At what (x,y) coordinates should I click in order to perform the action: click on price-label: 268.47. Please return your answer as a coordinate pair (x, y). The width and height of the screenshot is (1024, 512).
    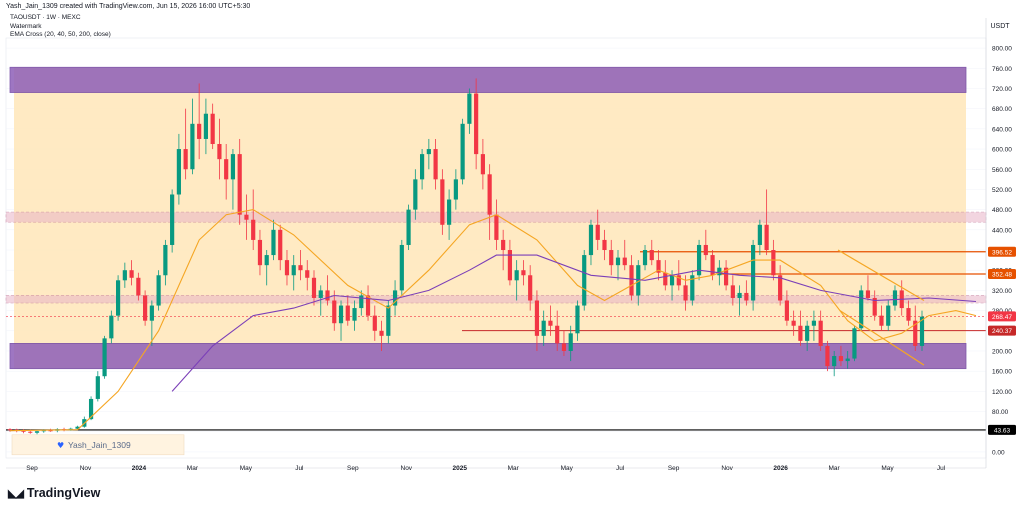
    Looking at the image, I should click on (1002, 317).